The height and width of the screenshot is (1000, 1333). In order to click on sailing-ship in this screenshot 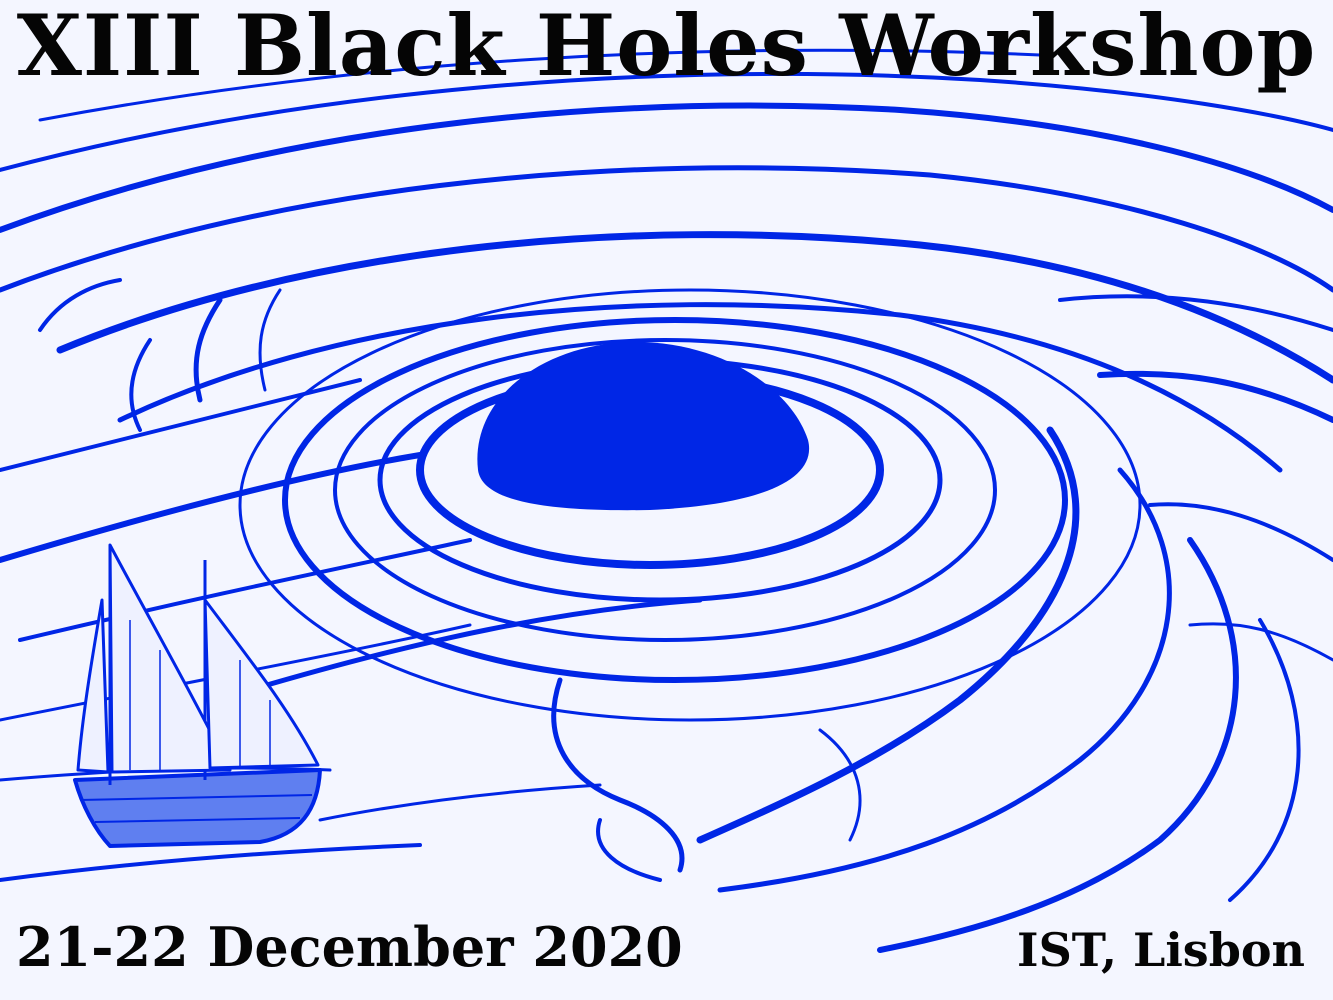, I will do `click(197, 695)`.